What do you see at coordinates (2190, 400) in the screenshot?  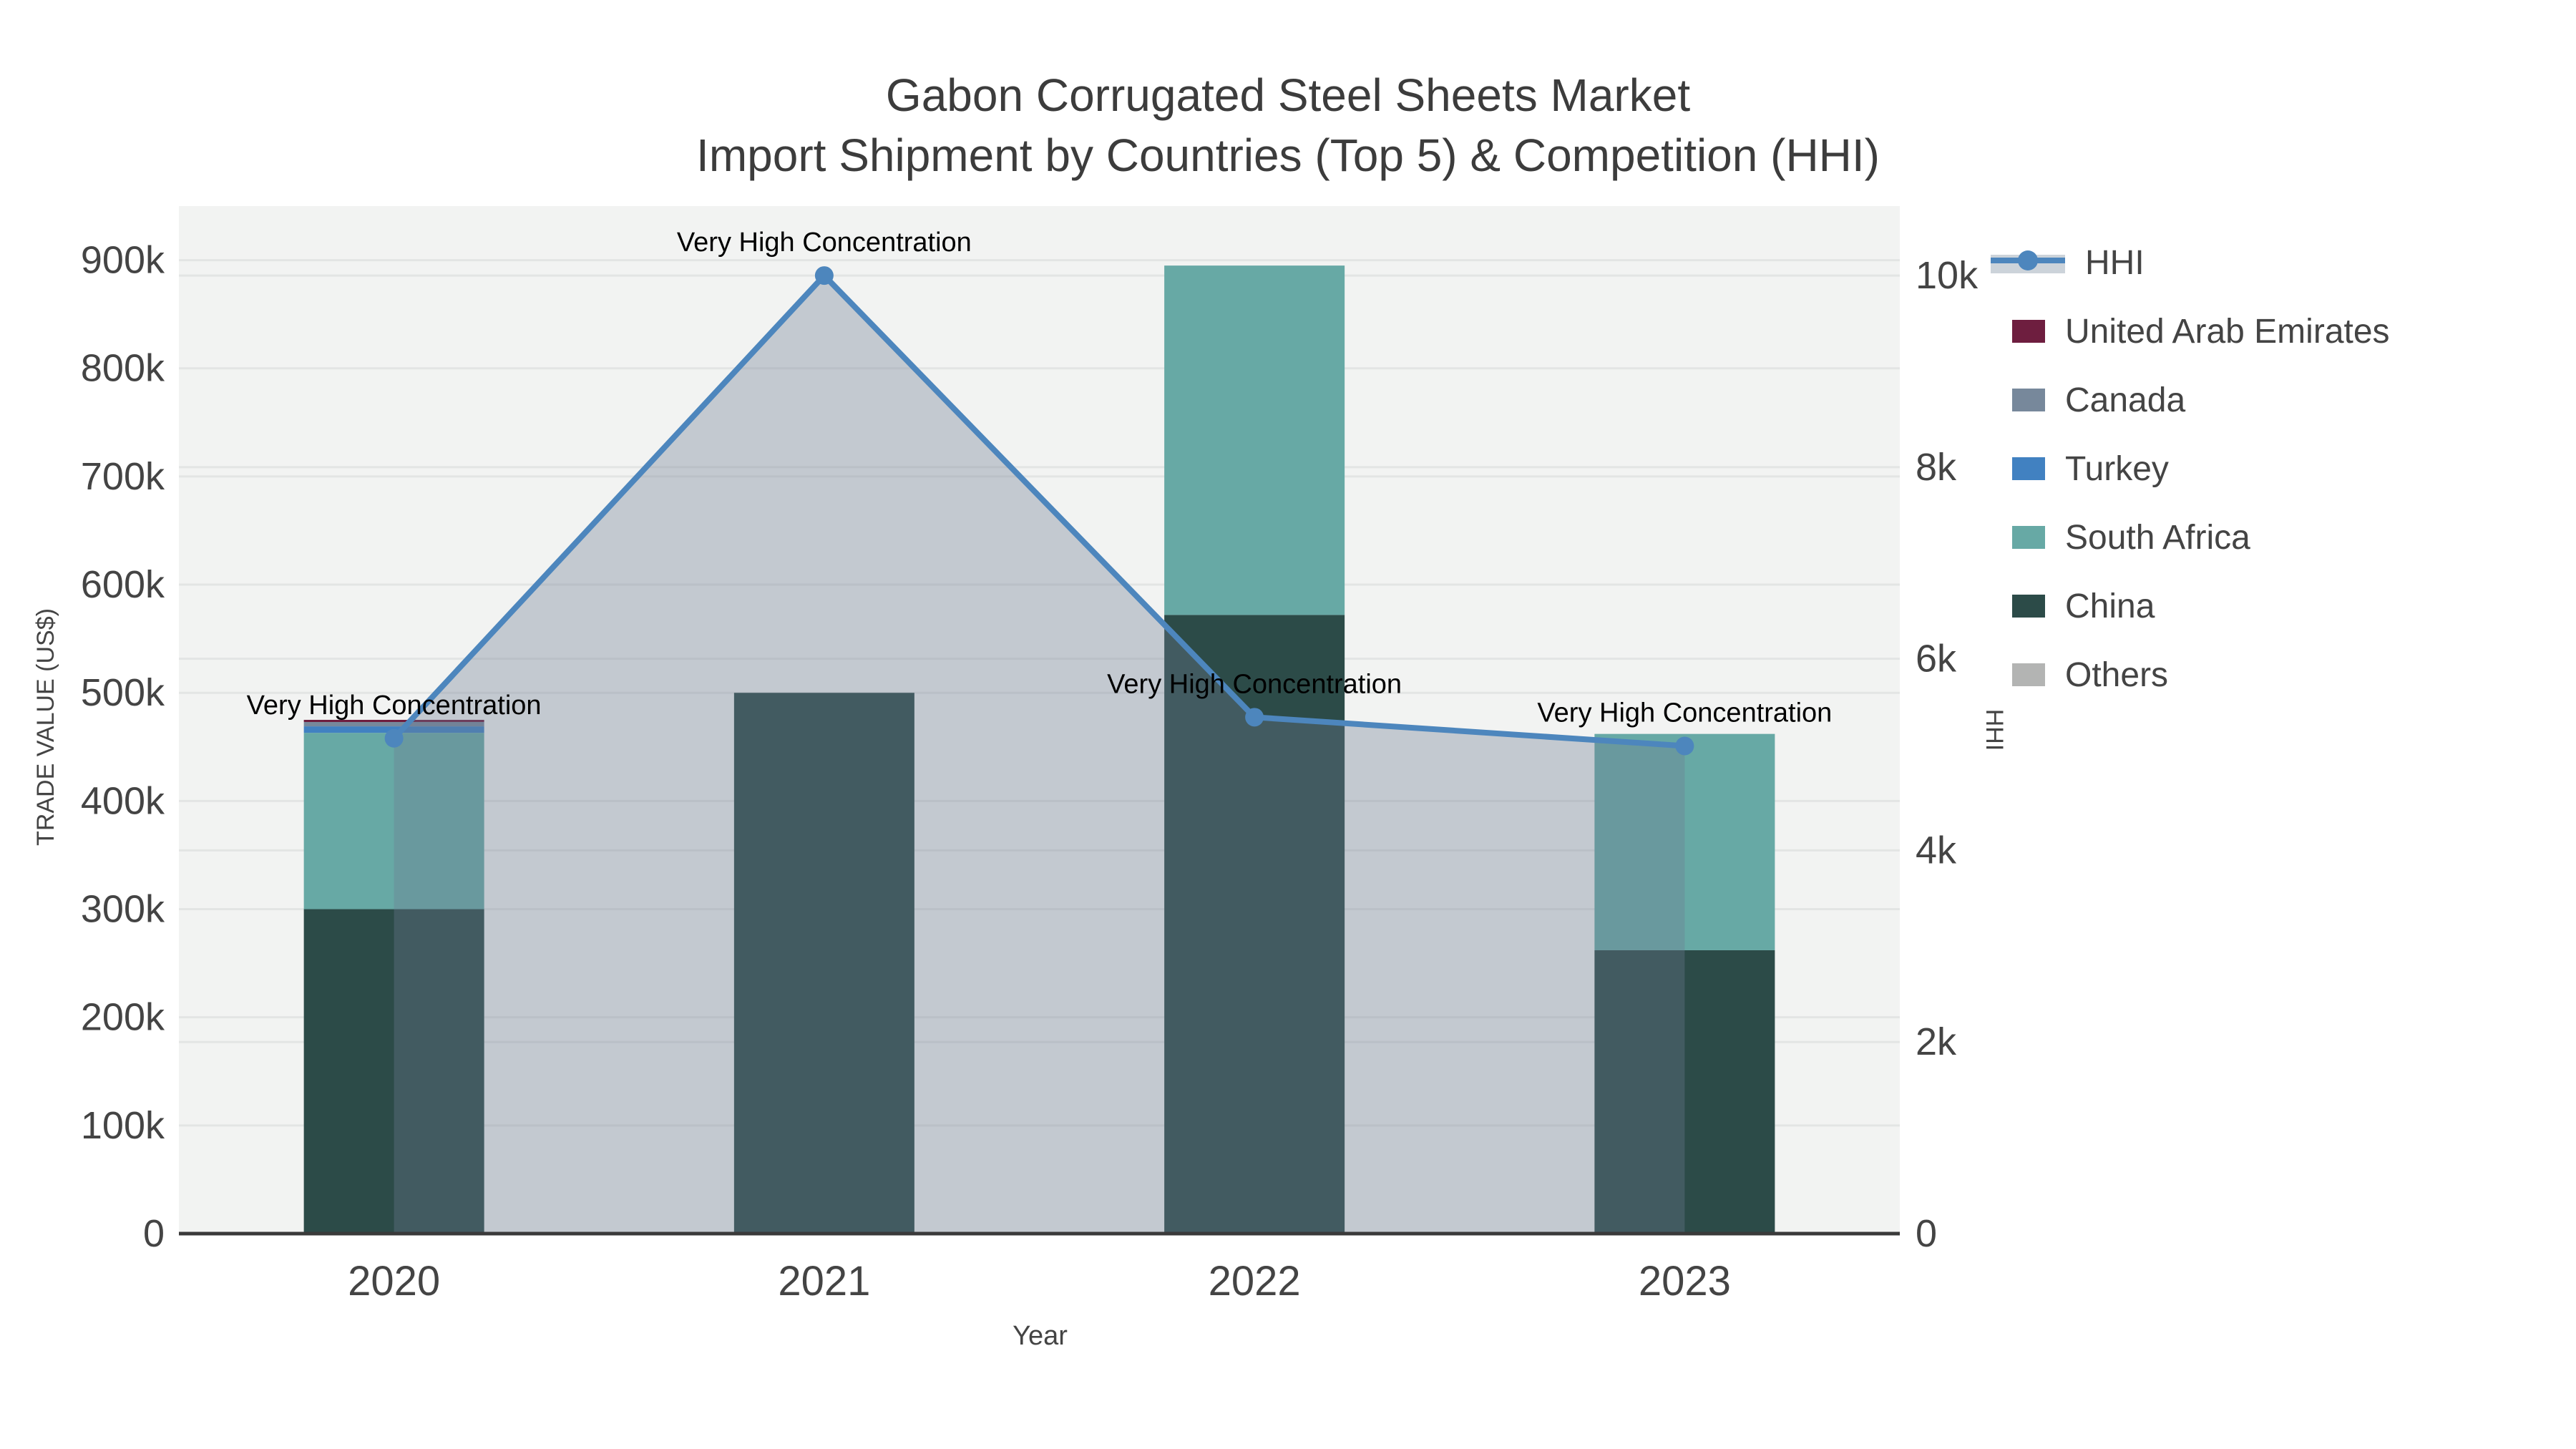 I see `legend-item-canada: Canada` at bounding box center [2190, 400].